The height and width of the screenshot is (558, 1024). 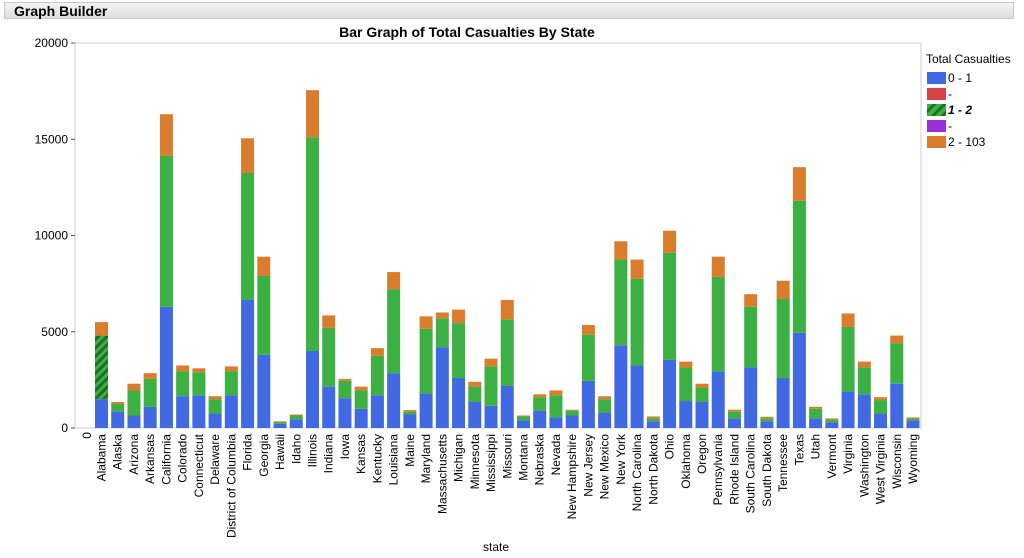 I want to click on x-tick-label: Illinois, so click(x=312, y=450).